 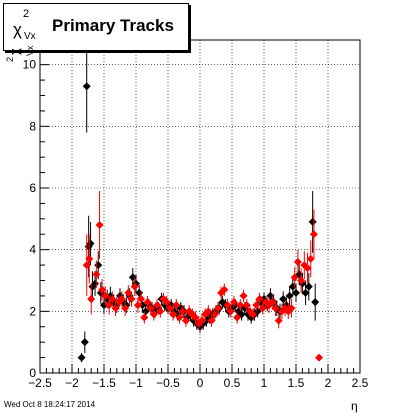 I want to click on title-box: χ 2 Vx Primary Tracks, so click(x=96, y=27).